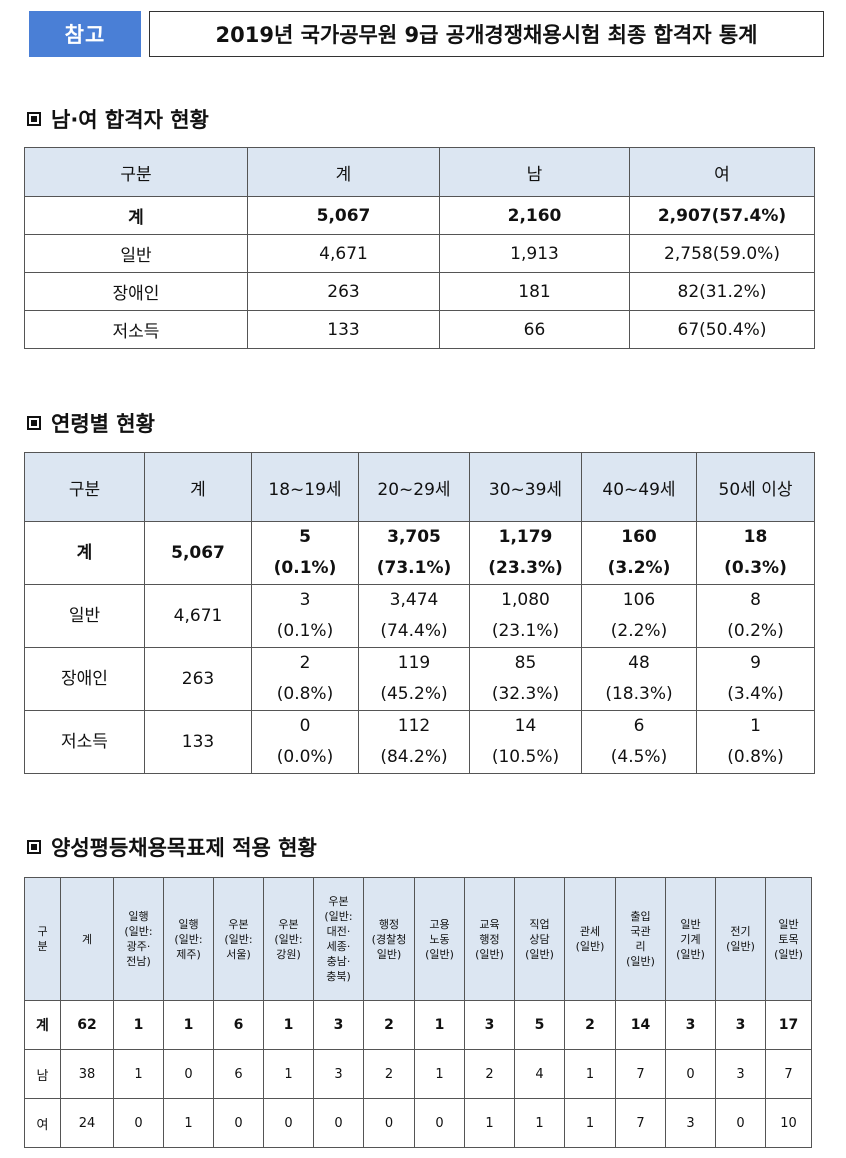 The width and height of the screenshot is (846, 1158). I want to click on table-cell: 5 (0.1%), so click(305, 553).